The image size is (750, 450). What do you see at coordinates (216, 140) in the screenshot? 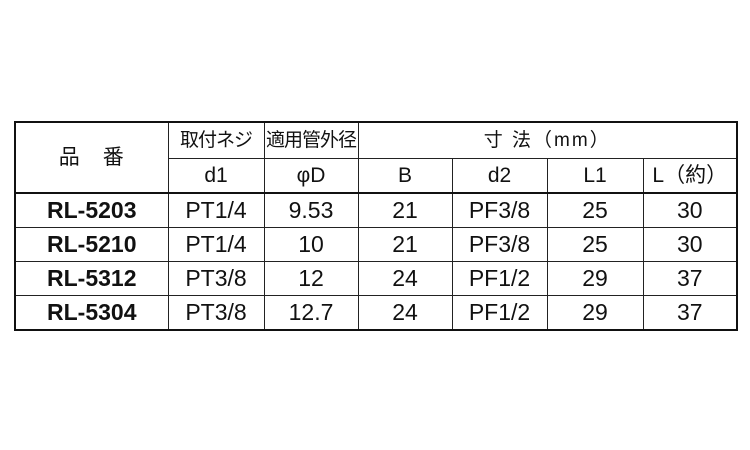
I see `header-mount-thread: 取付ネジ` at bounding box center [216, 140].